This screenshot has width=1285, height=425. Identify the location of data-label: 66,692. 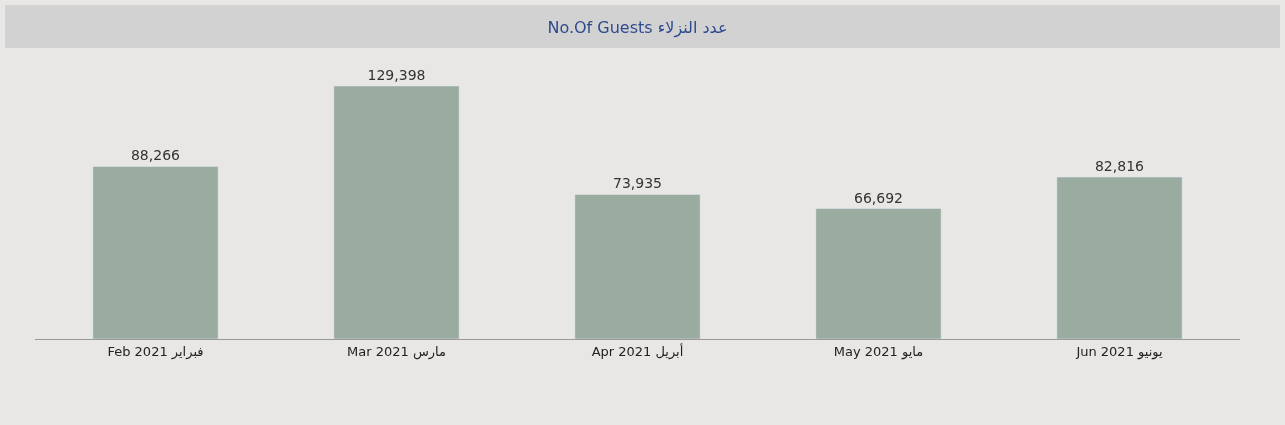
(878, 197).